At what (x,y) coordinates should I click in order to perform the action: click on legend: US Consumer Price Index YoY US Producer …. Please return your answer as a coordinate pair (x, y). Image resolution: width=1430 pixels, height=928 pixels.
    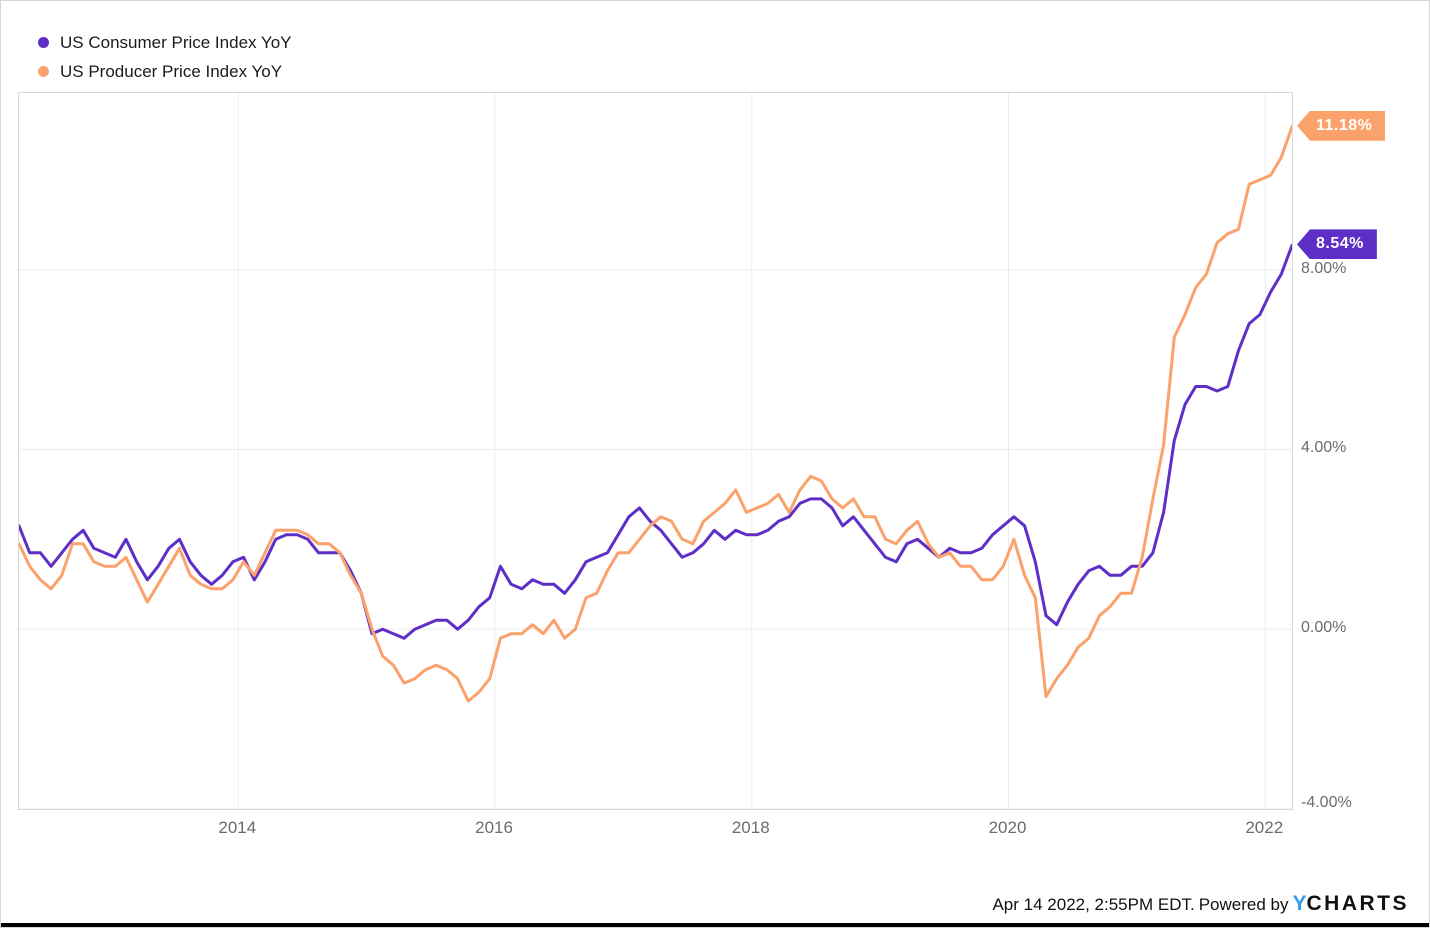
    Looking at the image, I should click on (165, 57).